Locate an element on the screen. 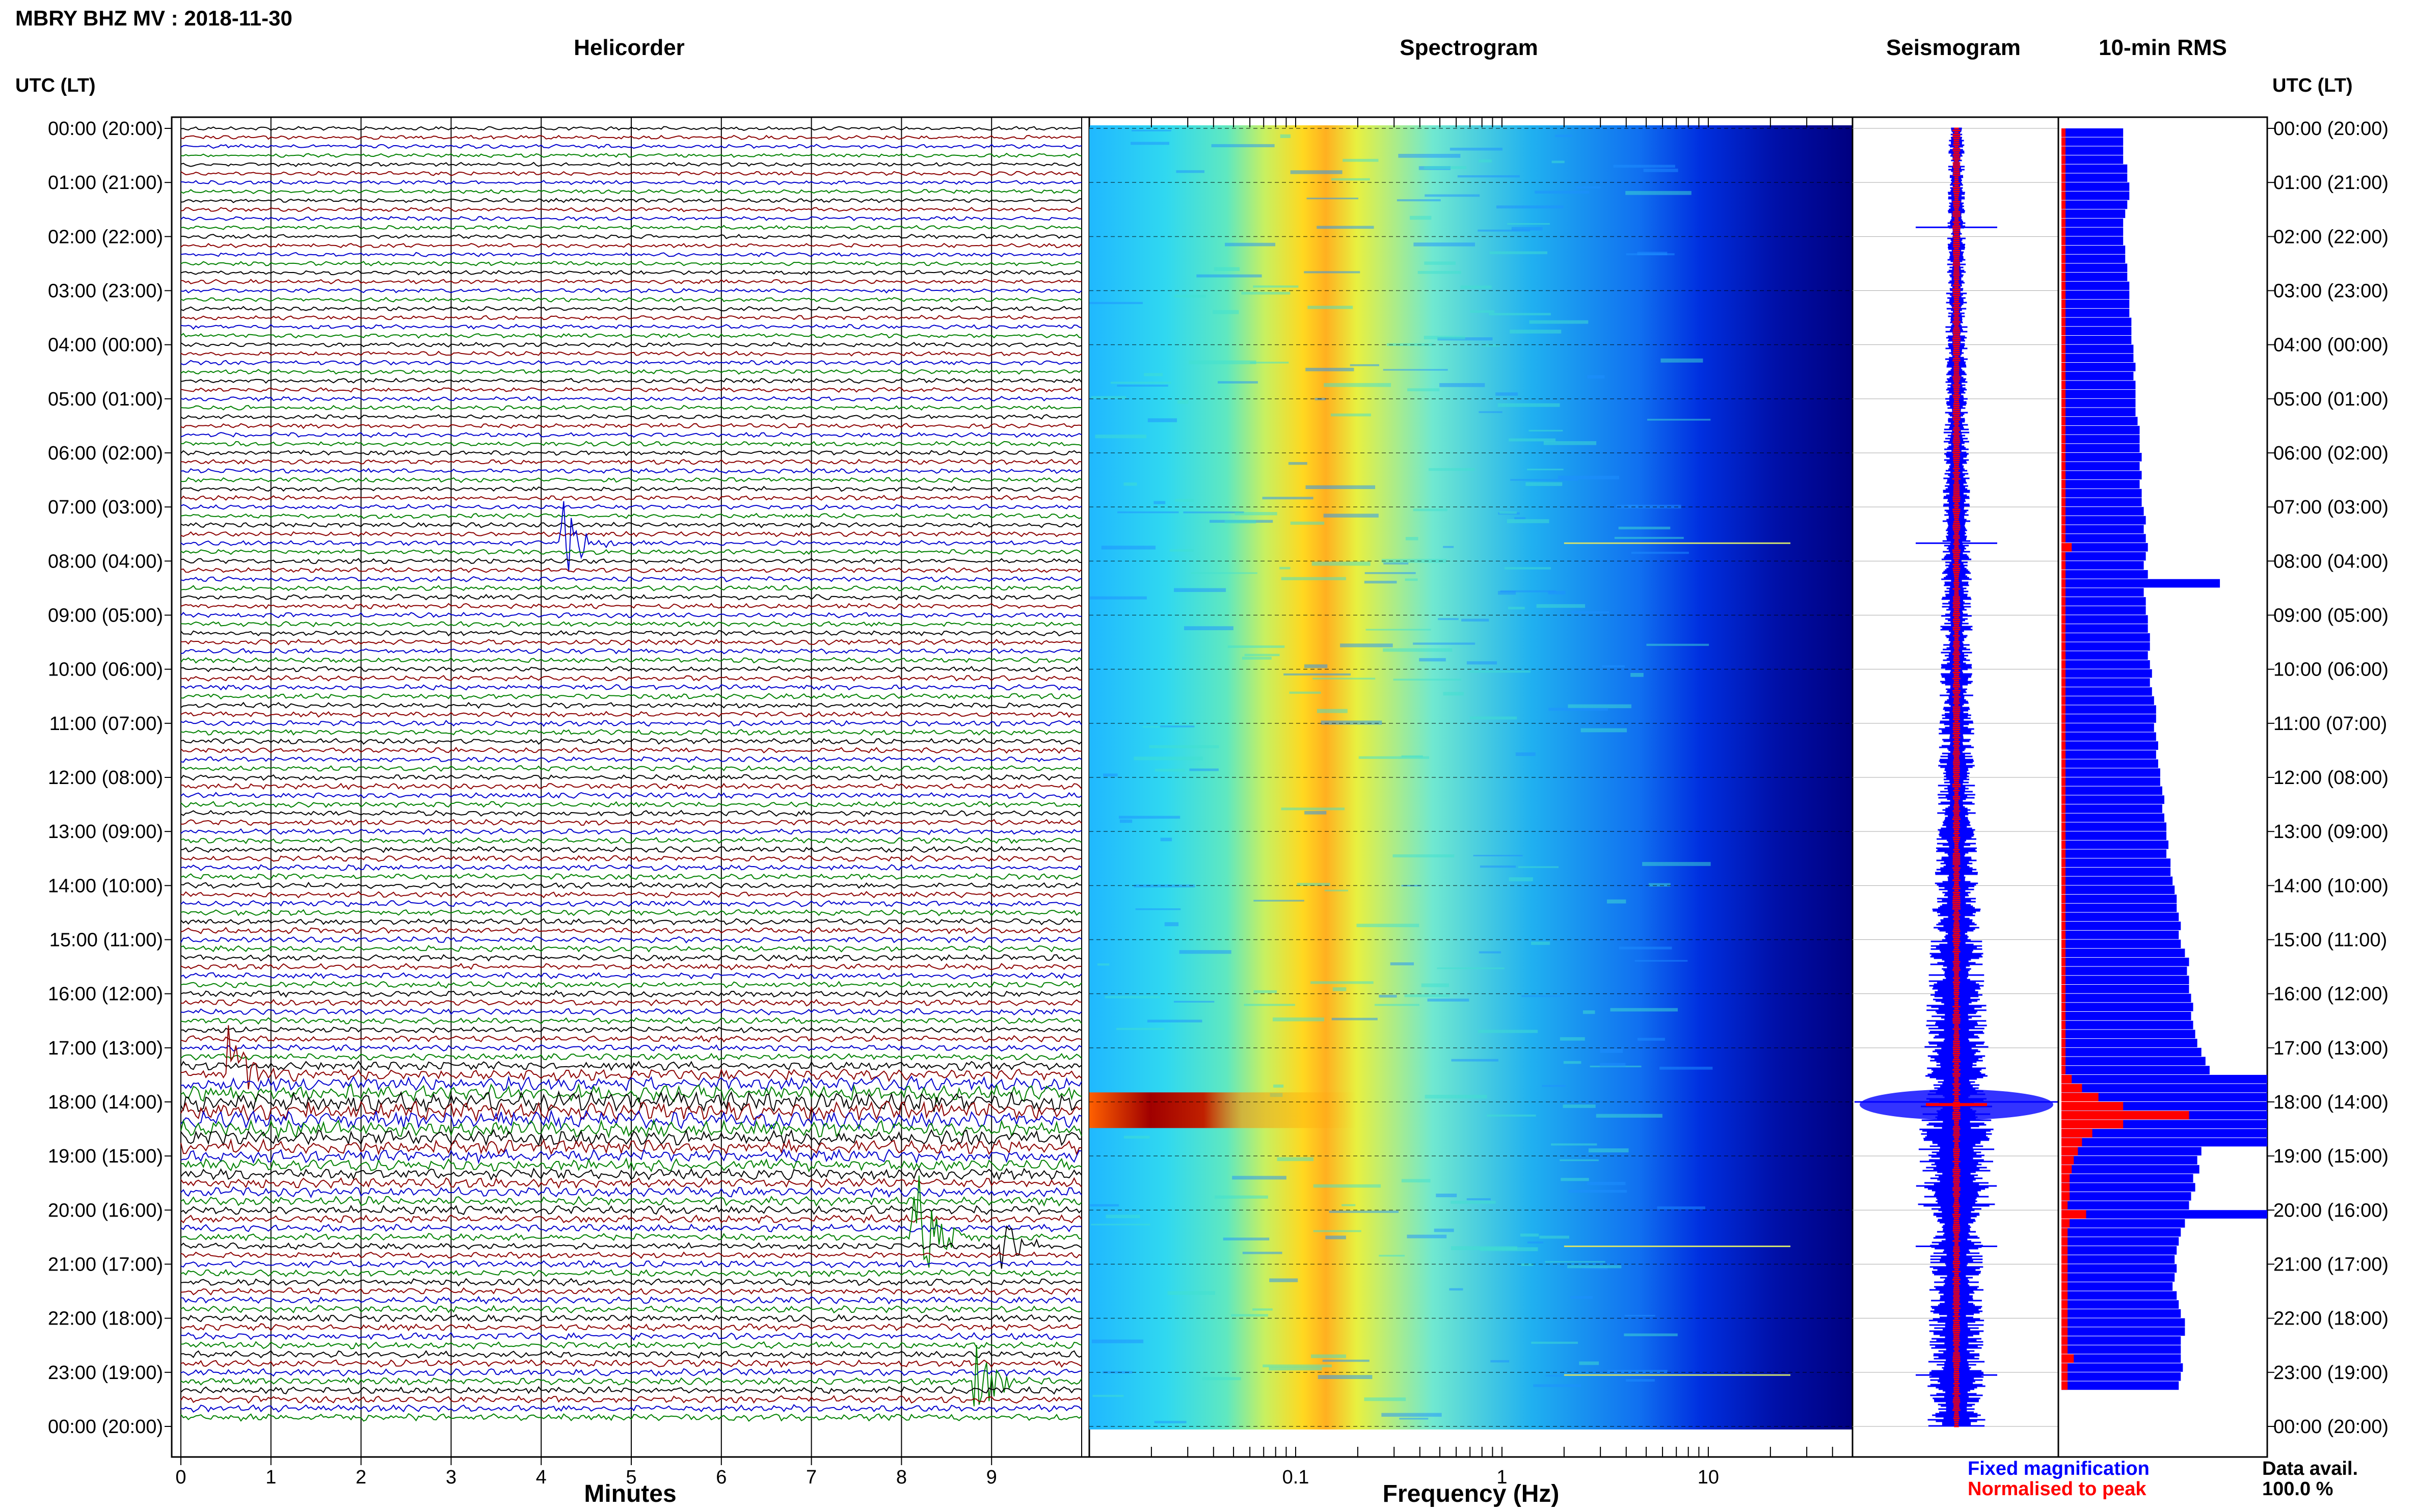  time-label-left: 01:00 (21:00) is located at coordinates (106, 183).